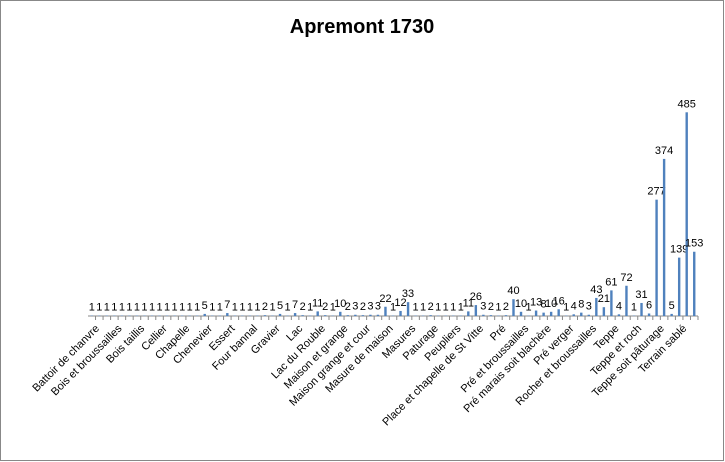 The image size is (725, 462). What do you see at coordinates (559, 301) in the screenshot?
I see `data-label: 16` at bounding box center [559, 301].